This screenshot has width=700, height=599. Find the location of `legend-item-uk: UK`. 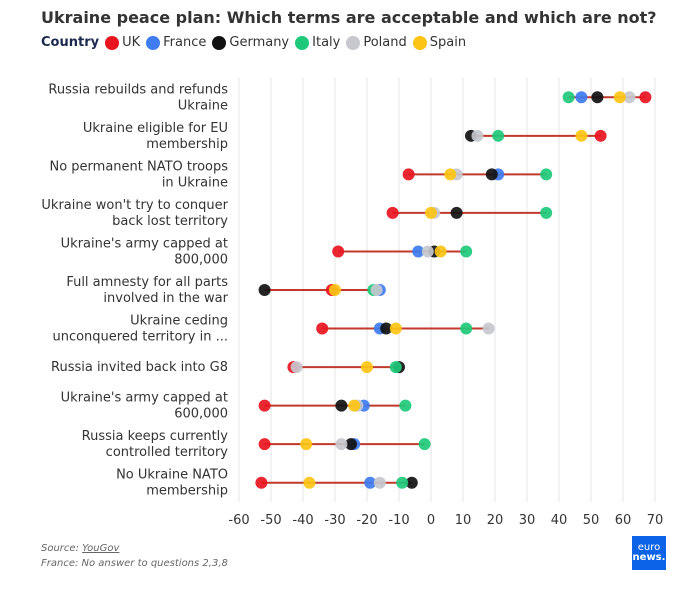

legend-item-uk: UK is located at coordinates (122, 42).